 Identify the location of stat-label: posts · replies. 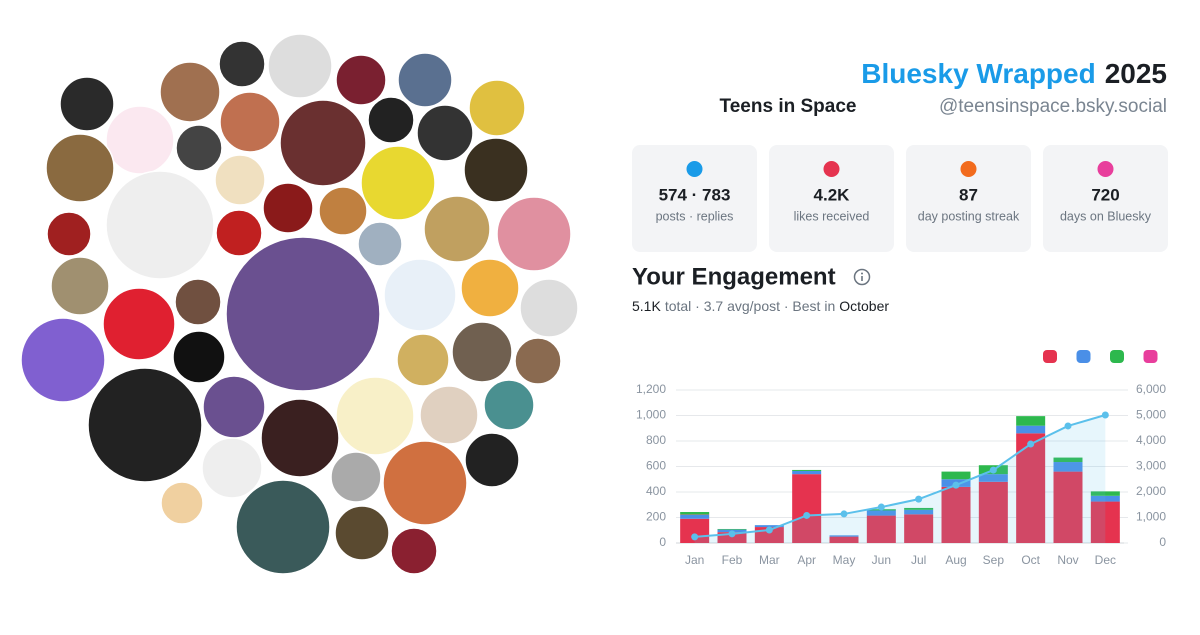
(695, 216).